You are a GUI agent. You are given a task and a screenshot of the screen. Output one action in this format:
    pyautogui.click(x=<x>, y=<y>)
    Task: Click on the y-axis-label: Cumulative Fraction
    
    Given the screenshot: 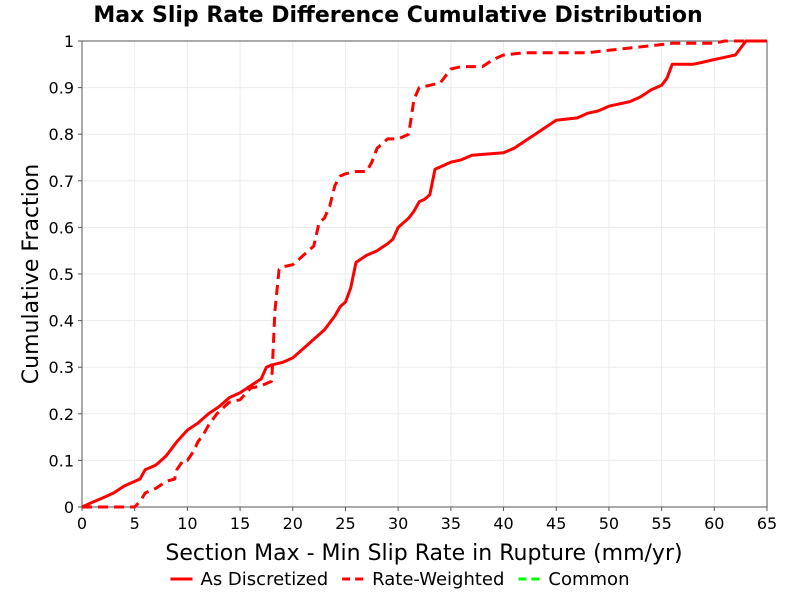 What is the action you would take?
    pyautogui.click(x=31, y=274)
    